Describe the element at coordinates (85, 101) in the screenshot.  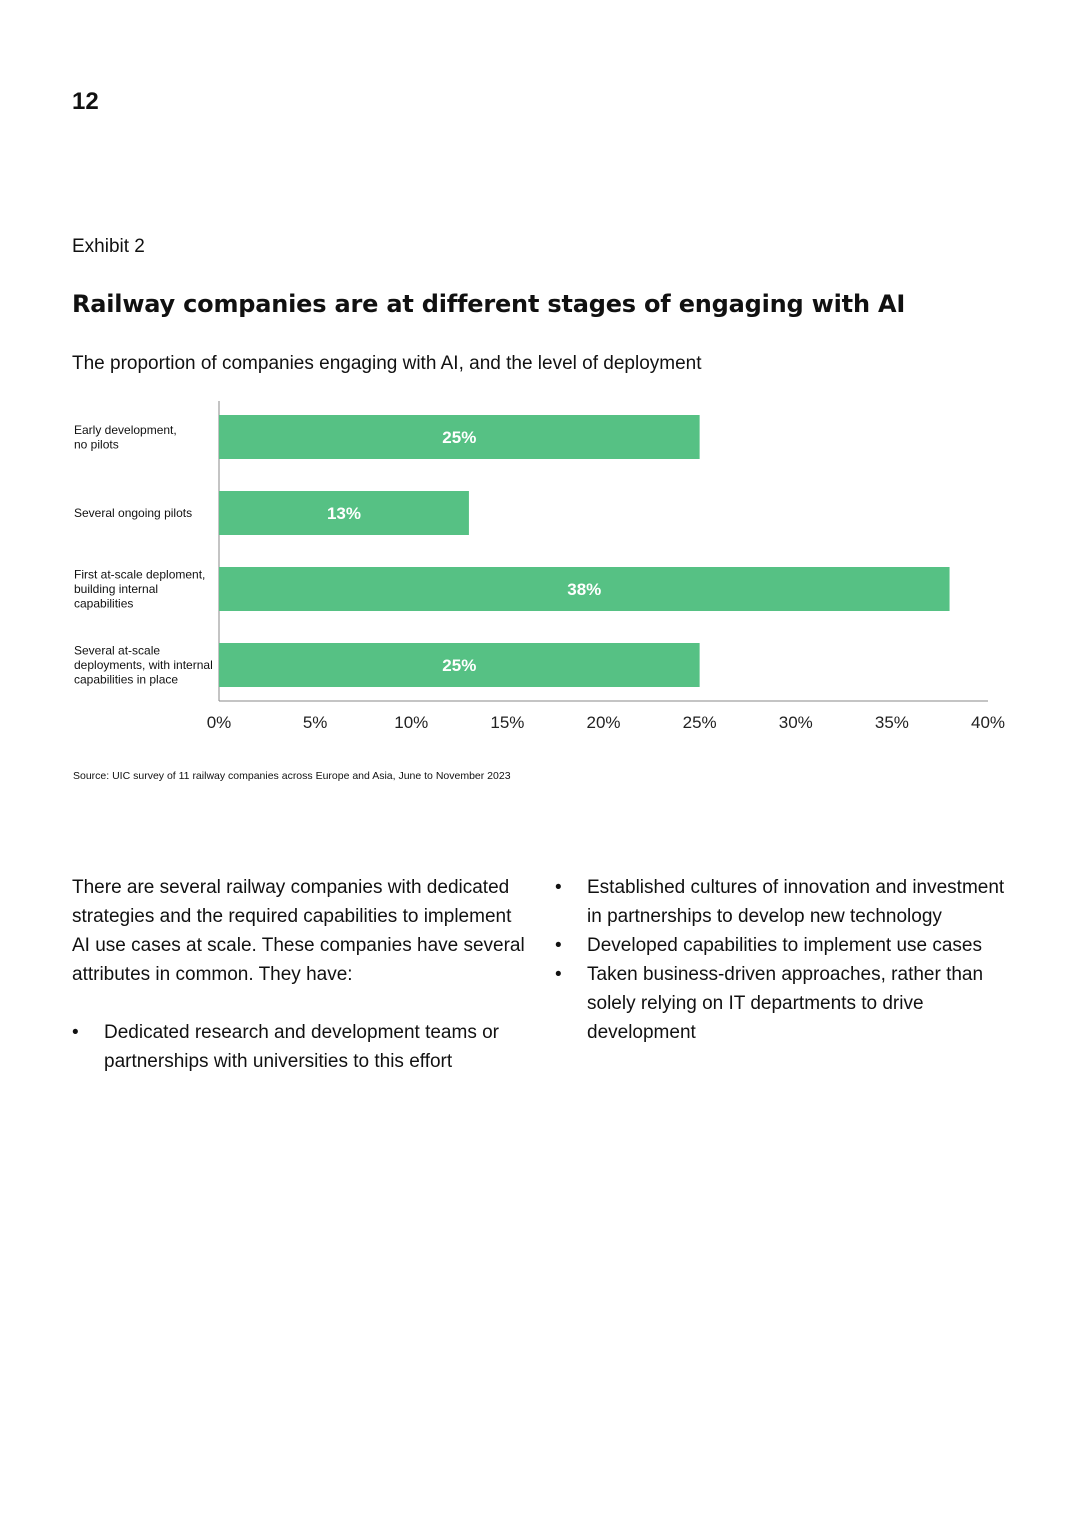
I see `page-number: 12` at that location.